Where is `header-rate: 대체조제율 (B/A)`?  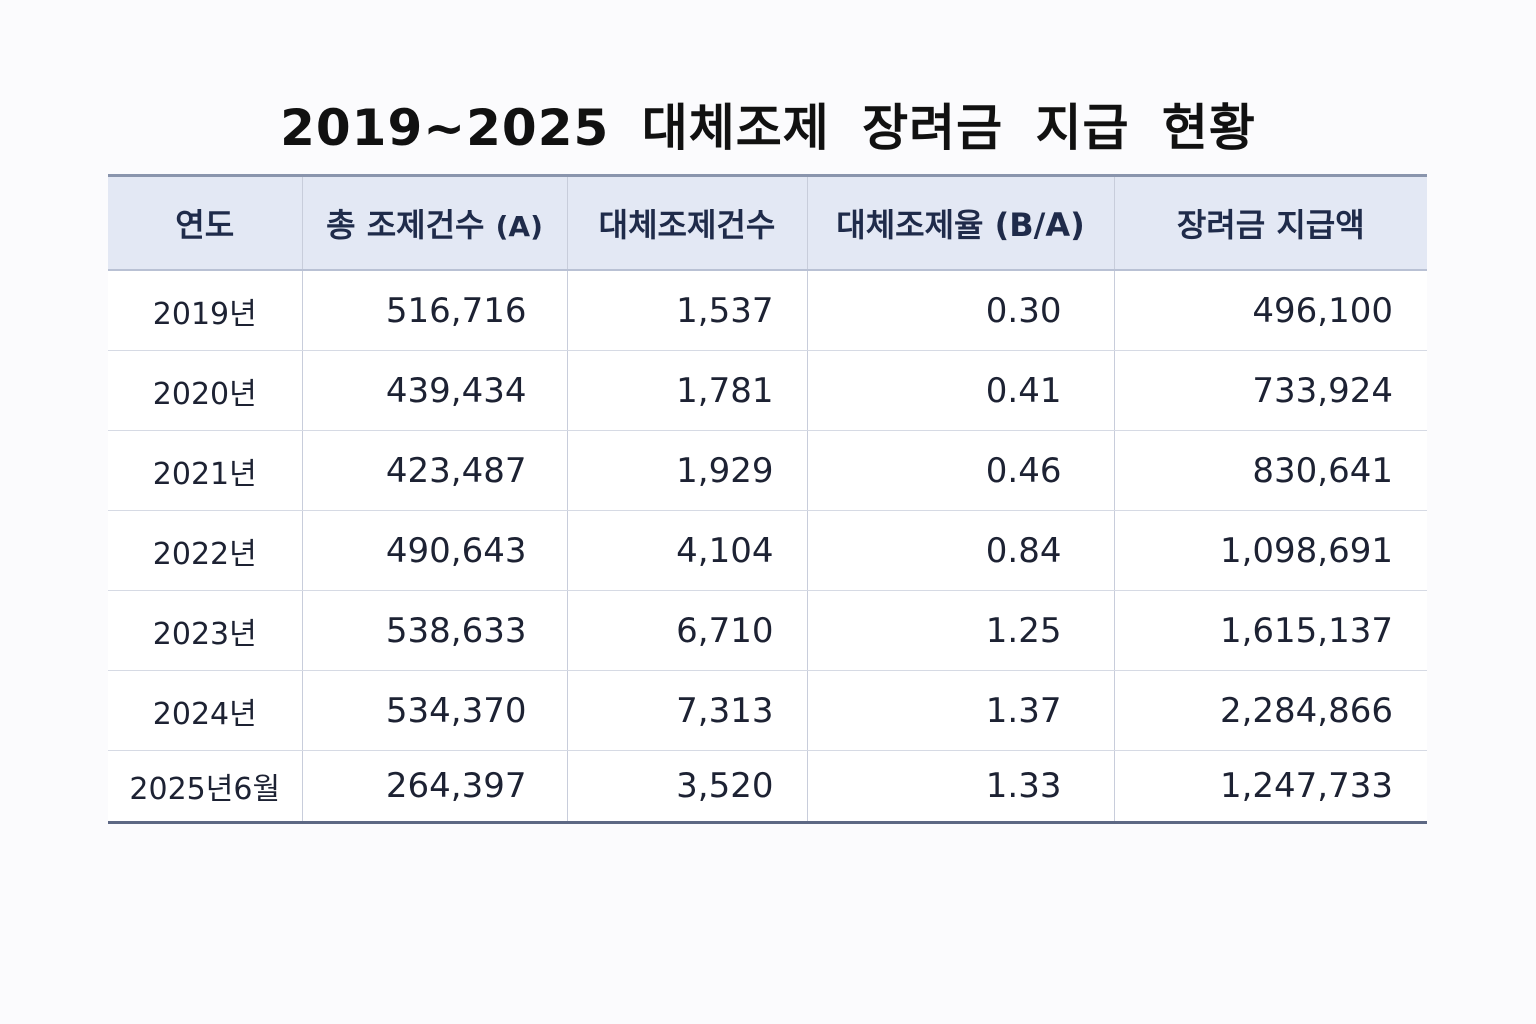 header-rate: 대체조제율 (B/A) is located at coordinates (960, 223).